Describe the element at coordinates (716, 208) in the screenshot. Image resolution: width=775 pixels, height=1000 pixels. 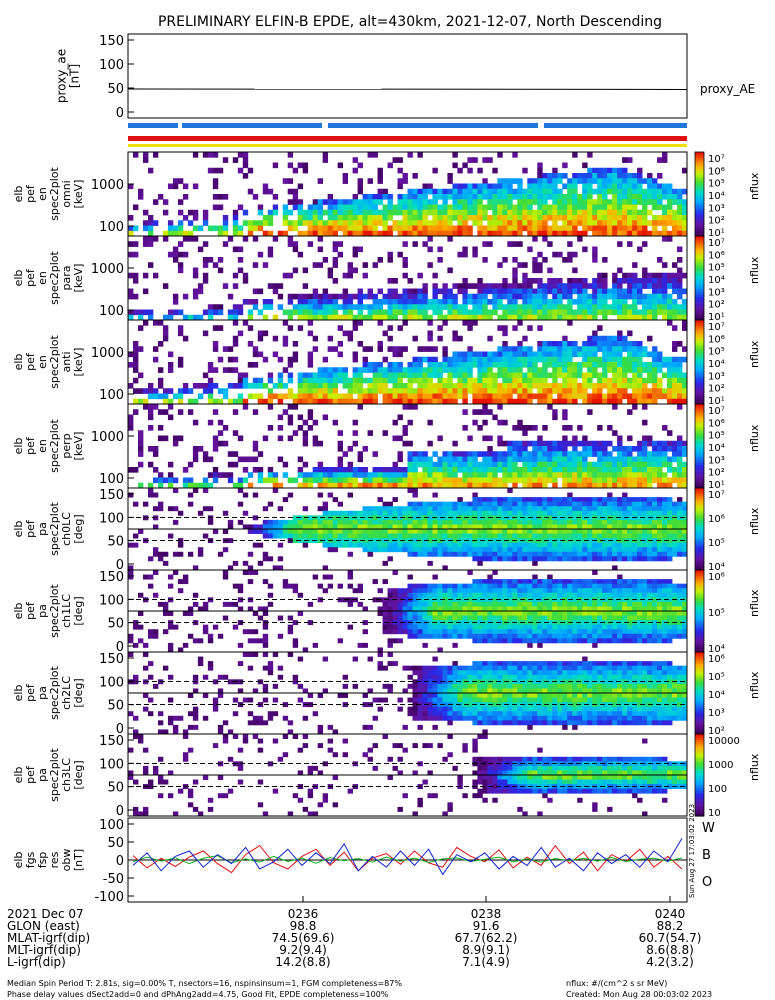
I see `colorbar-tick-label: 10³` at that location.